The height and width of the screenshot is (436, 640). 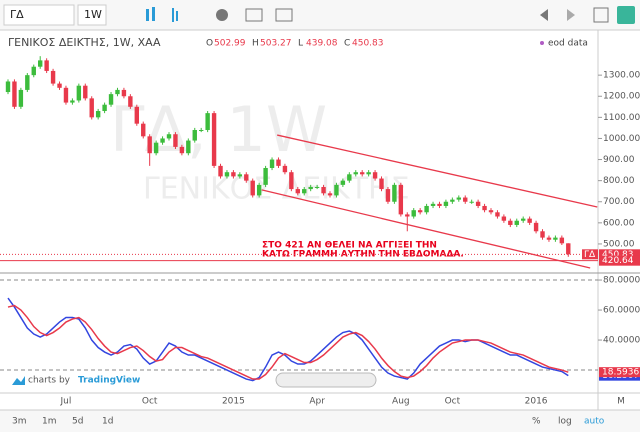 What do you see at coordinates (66, 402) in the screenshot?
I see `x-tick-label: Jul` at bounding box center [66, 402].